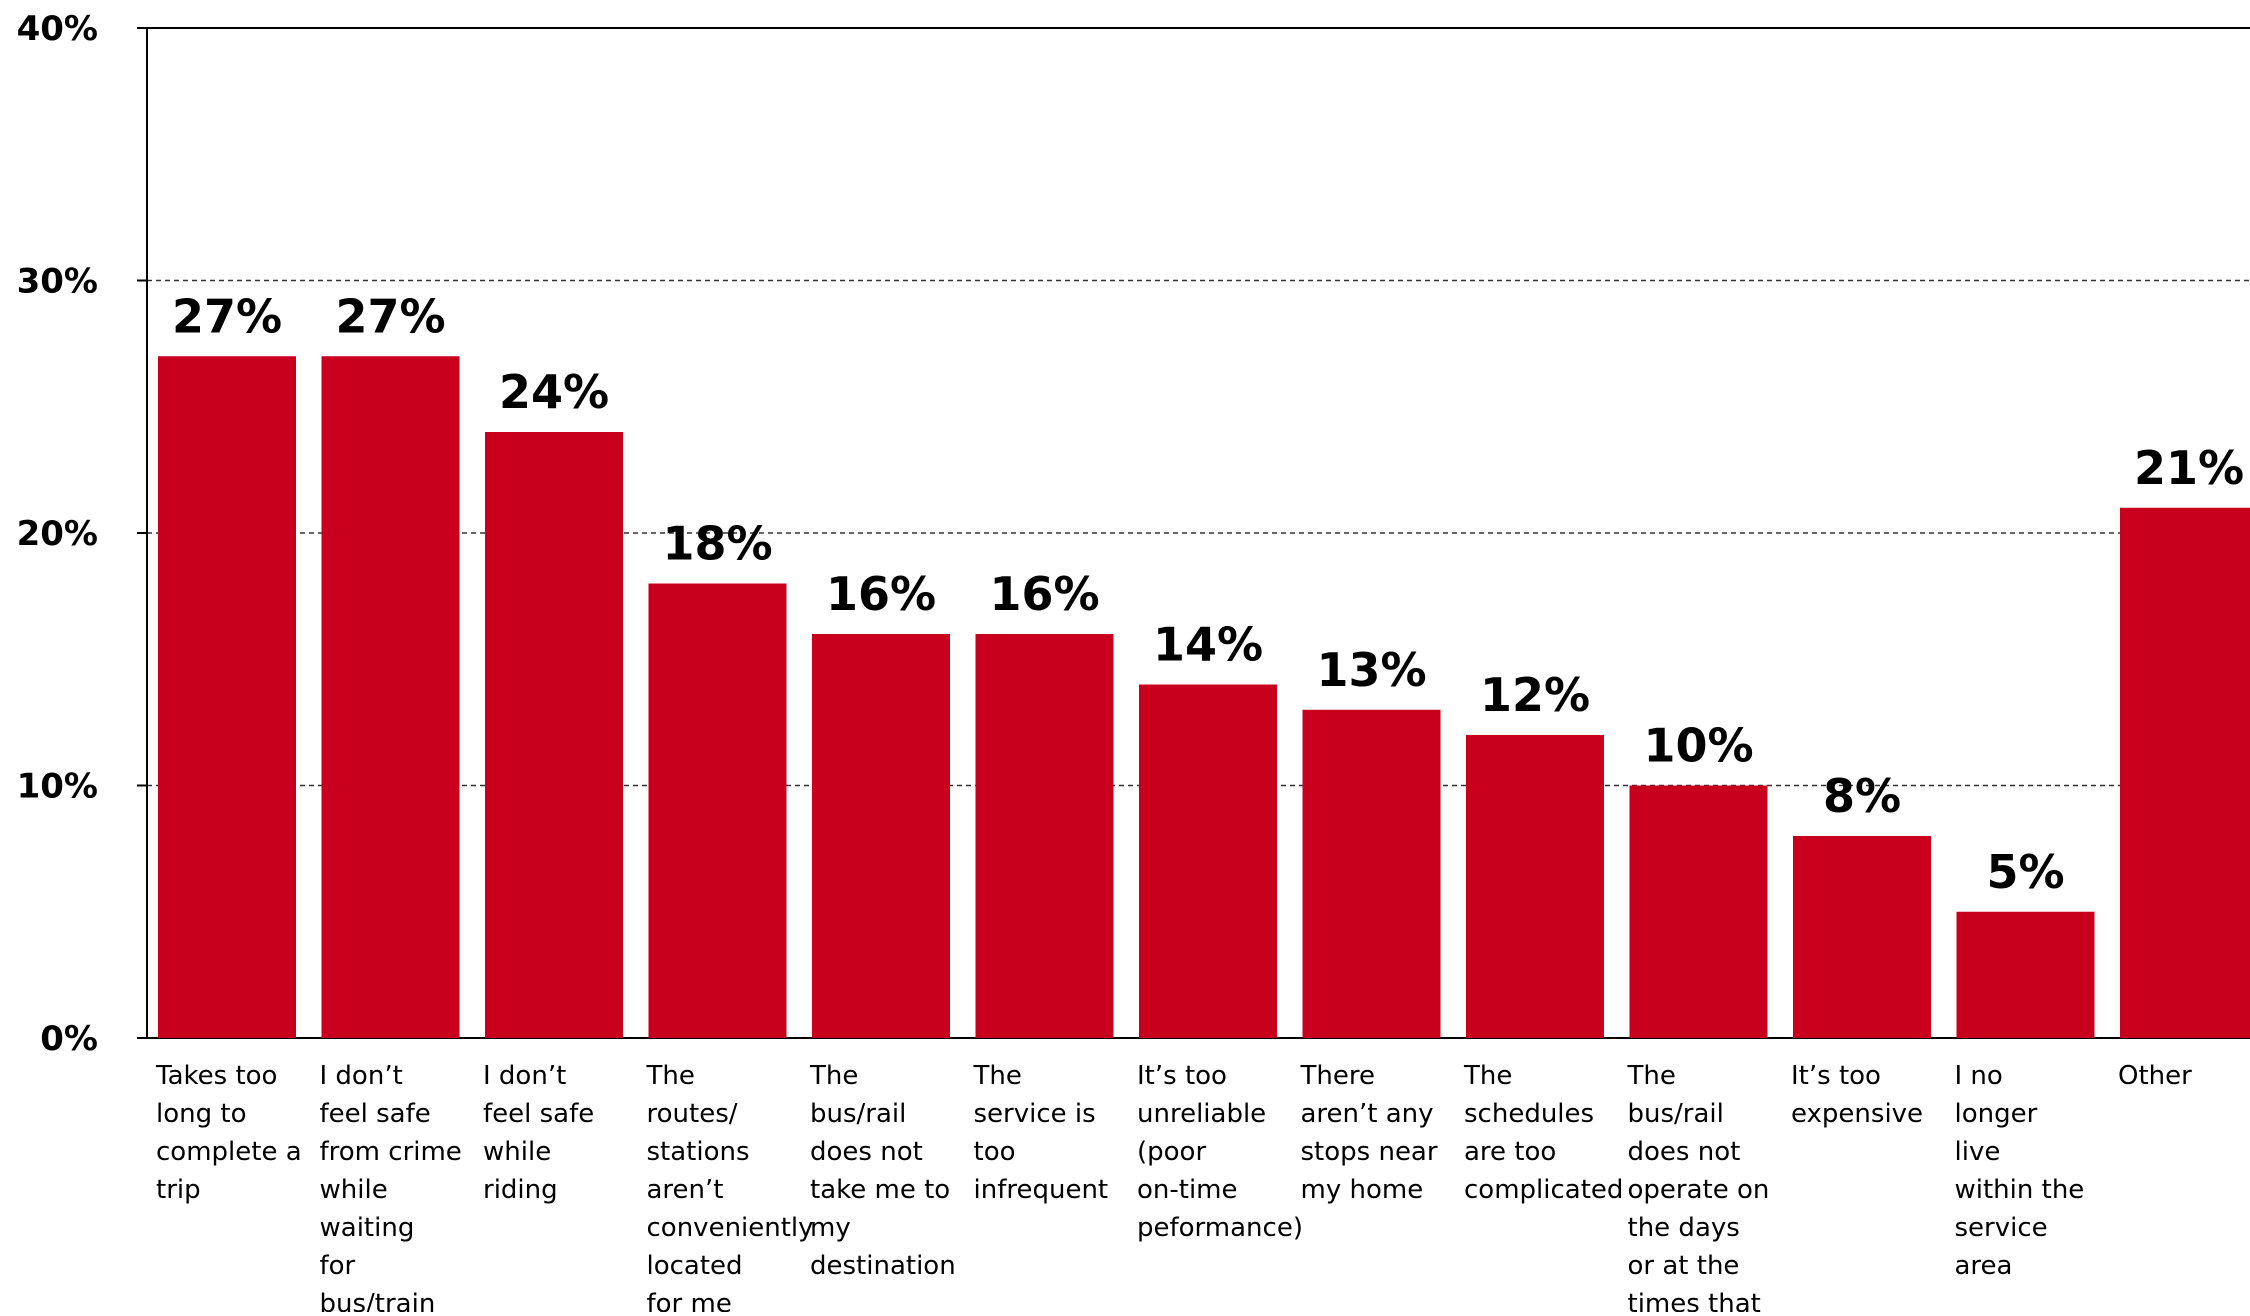 This screenshot has width=2250, height=1316. Describe the element at coordinates (1535, 695) in the screenshot. I see `data-label: 12%` at that location.